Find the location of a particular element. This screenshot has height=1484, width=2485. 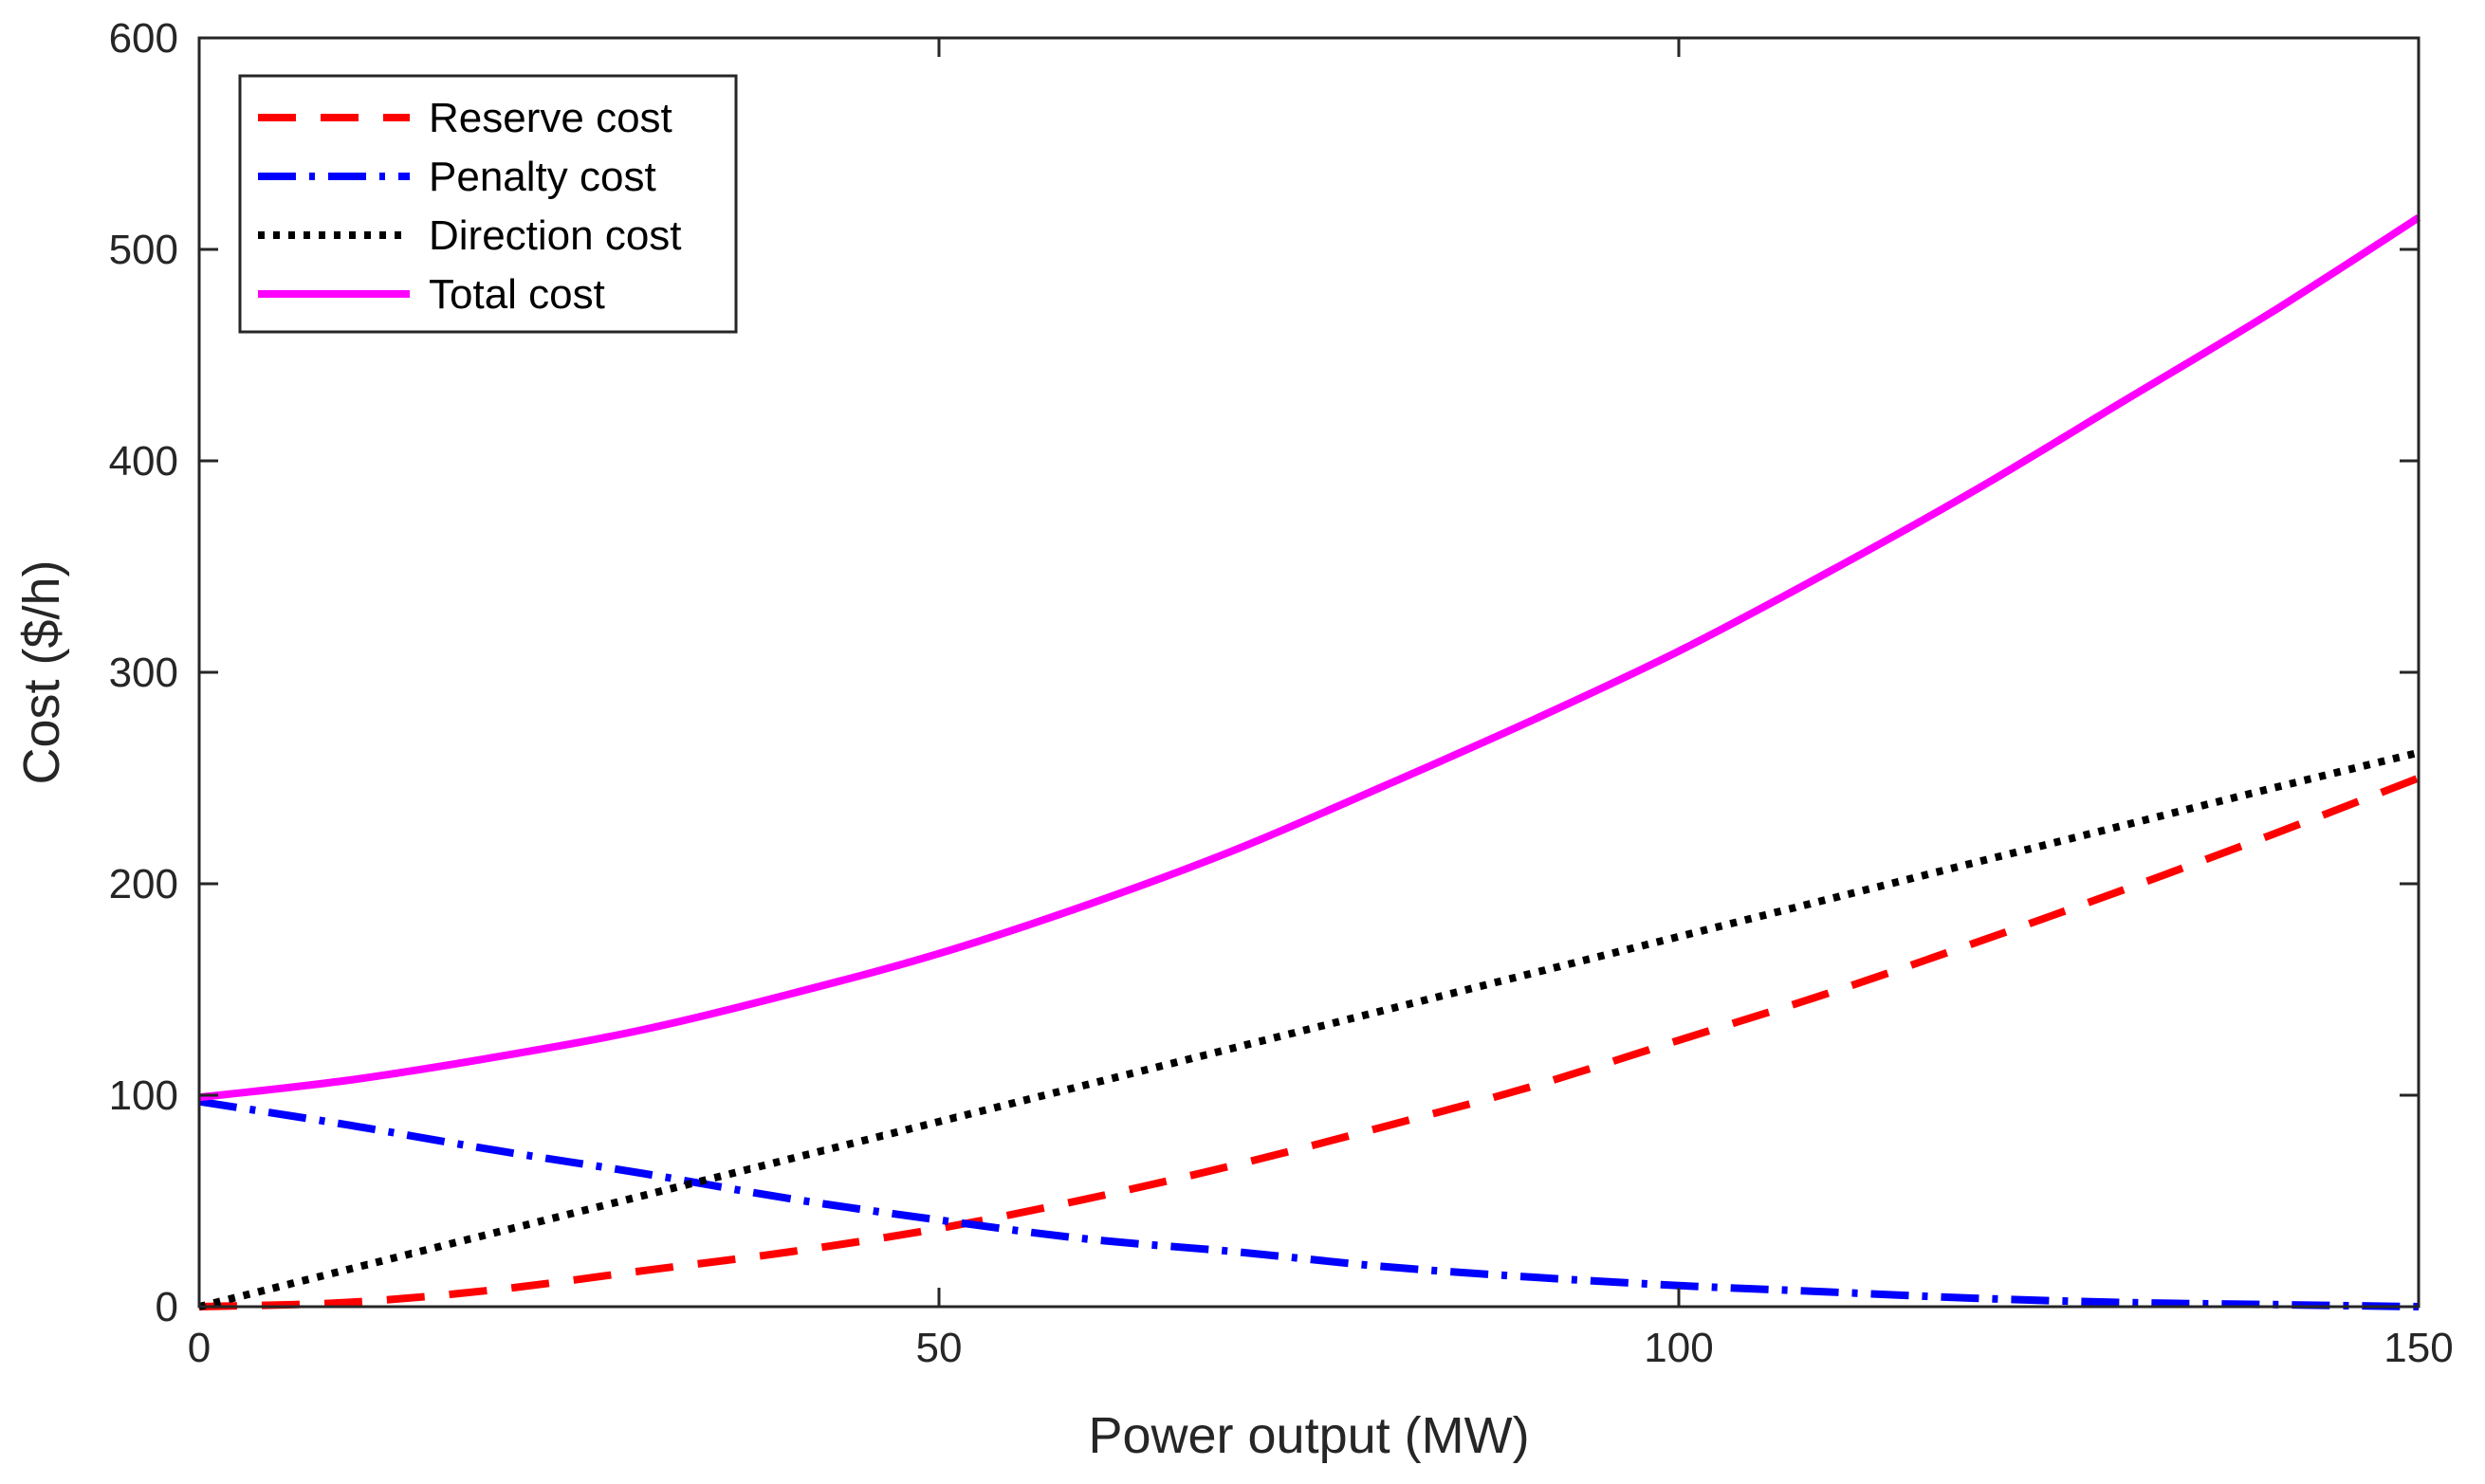

y-tick-label: 100 is located at coordinates (143, 1095).